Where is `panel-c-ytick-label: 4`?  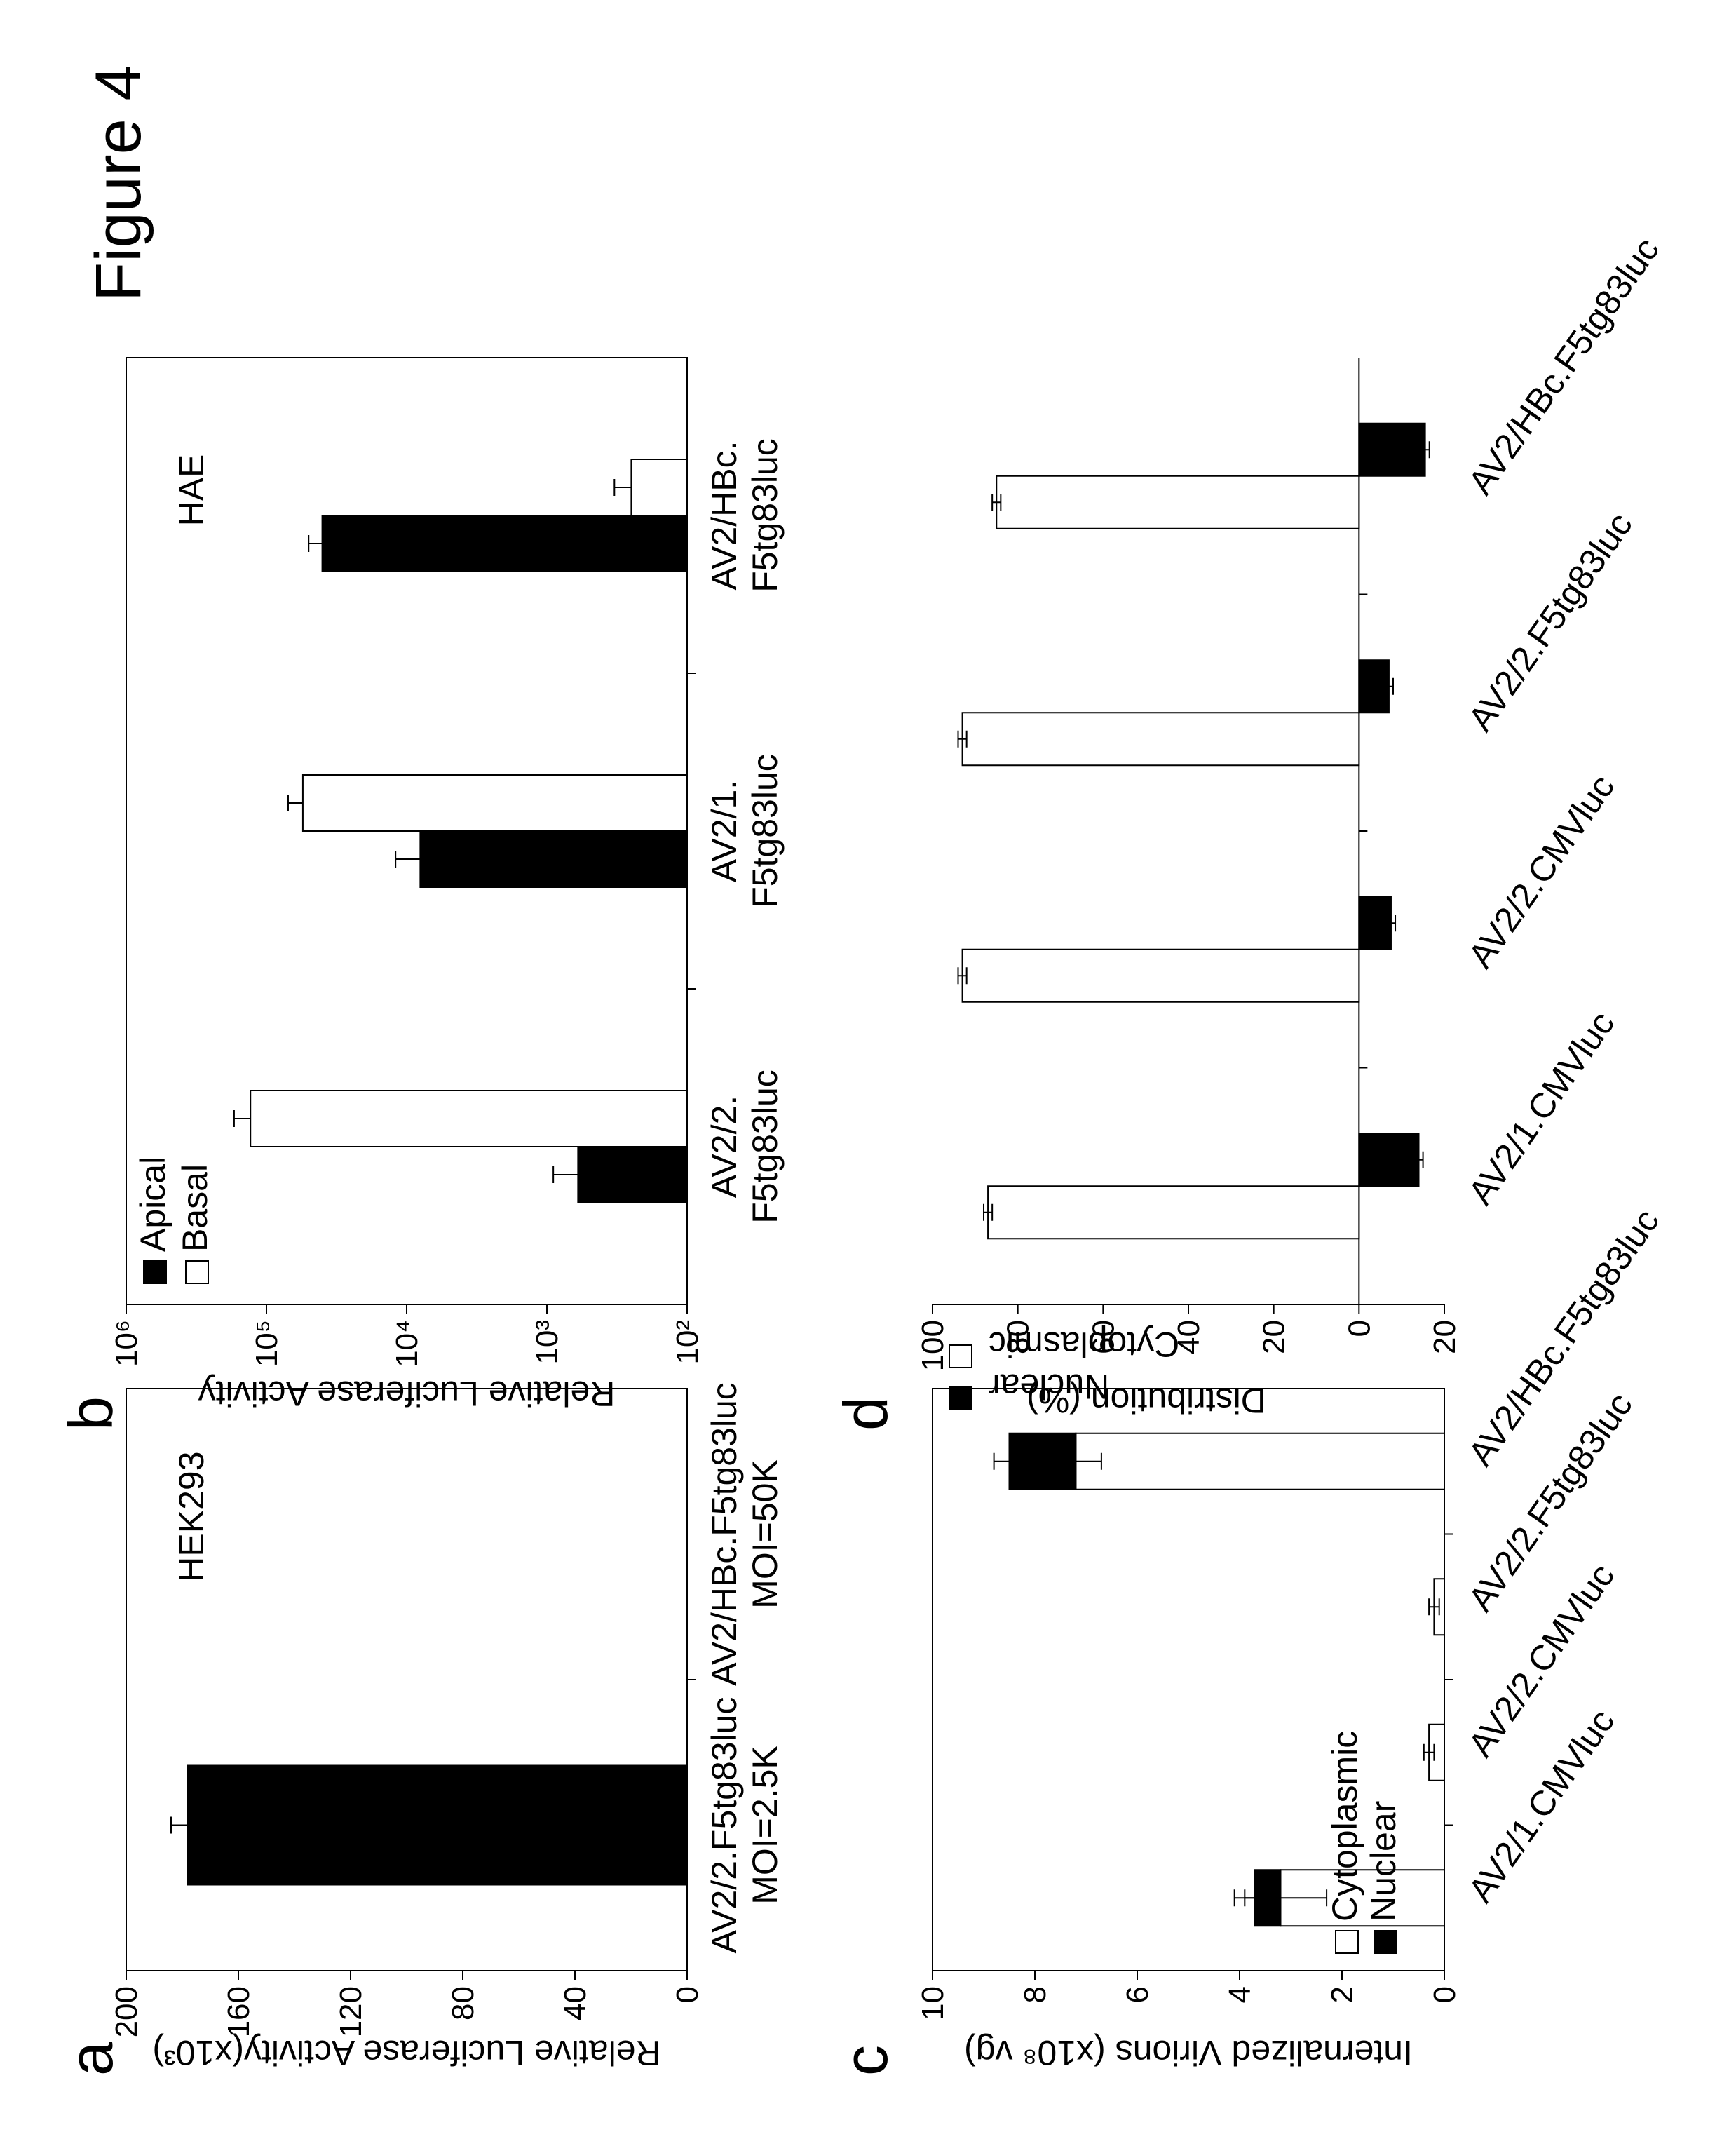 panel-c-ytick-label: 4 is located at coordinates (1240, 1994).